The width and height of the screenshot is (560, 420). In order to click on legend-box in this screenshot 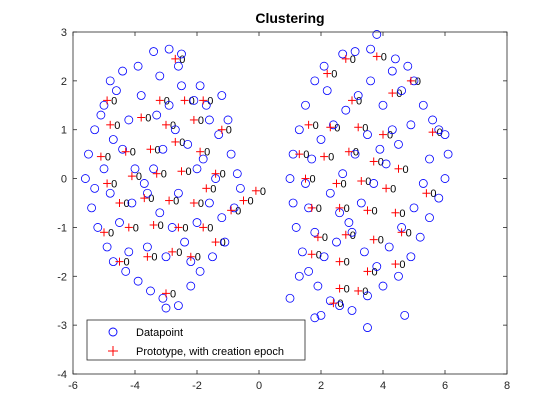, I will do `click(196, 340)`.